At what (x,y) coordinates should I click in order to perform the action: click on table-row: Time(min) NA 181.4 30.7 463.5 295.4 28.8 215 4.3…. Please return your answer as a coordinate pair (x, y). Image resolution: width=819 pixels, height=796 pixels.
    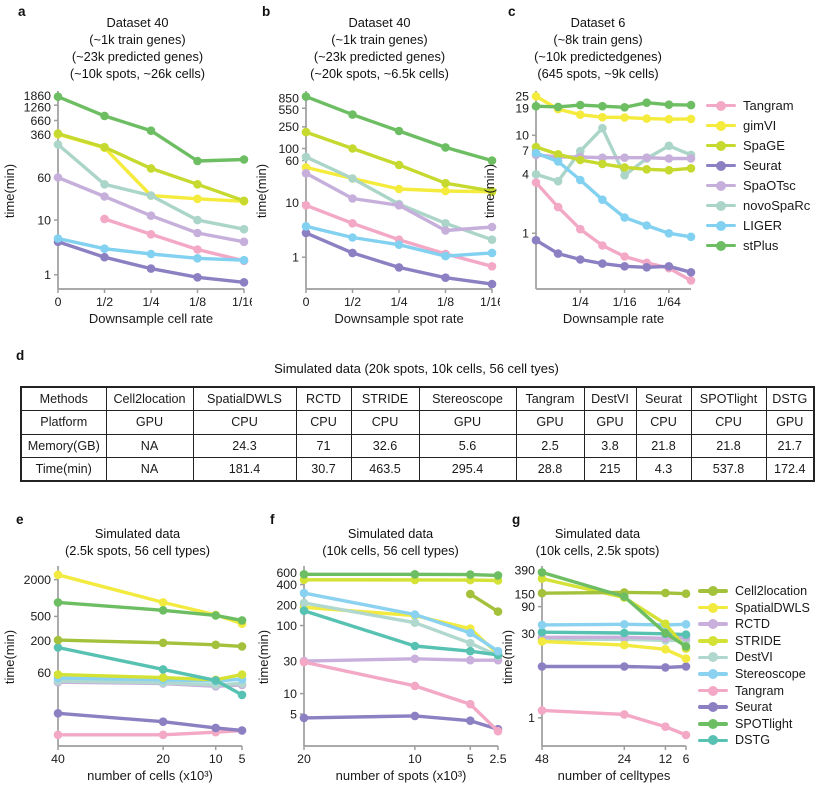
    Looking at the image, I should click on (417, 469).